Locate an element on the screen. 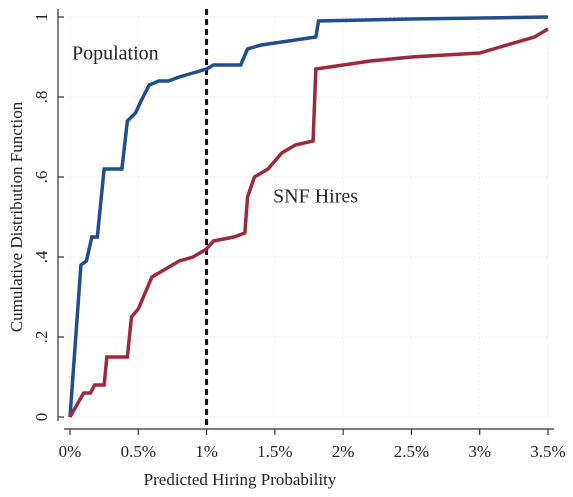 The image size is (573, 497). y-tick-label: .4 is located at coordinates (41, 256).